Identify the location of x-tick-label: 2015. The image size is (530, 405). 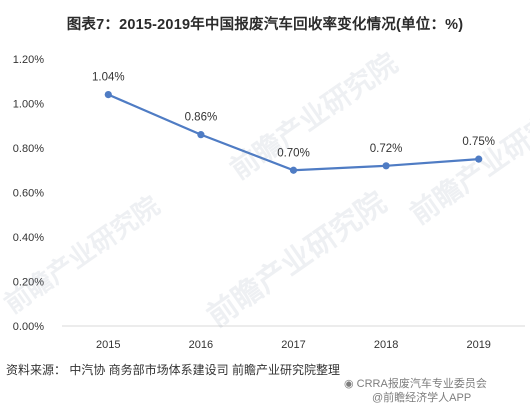
(108, 345).